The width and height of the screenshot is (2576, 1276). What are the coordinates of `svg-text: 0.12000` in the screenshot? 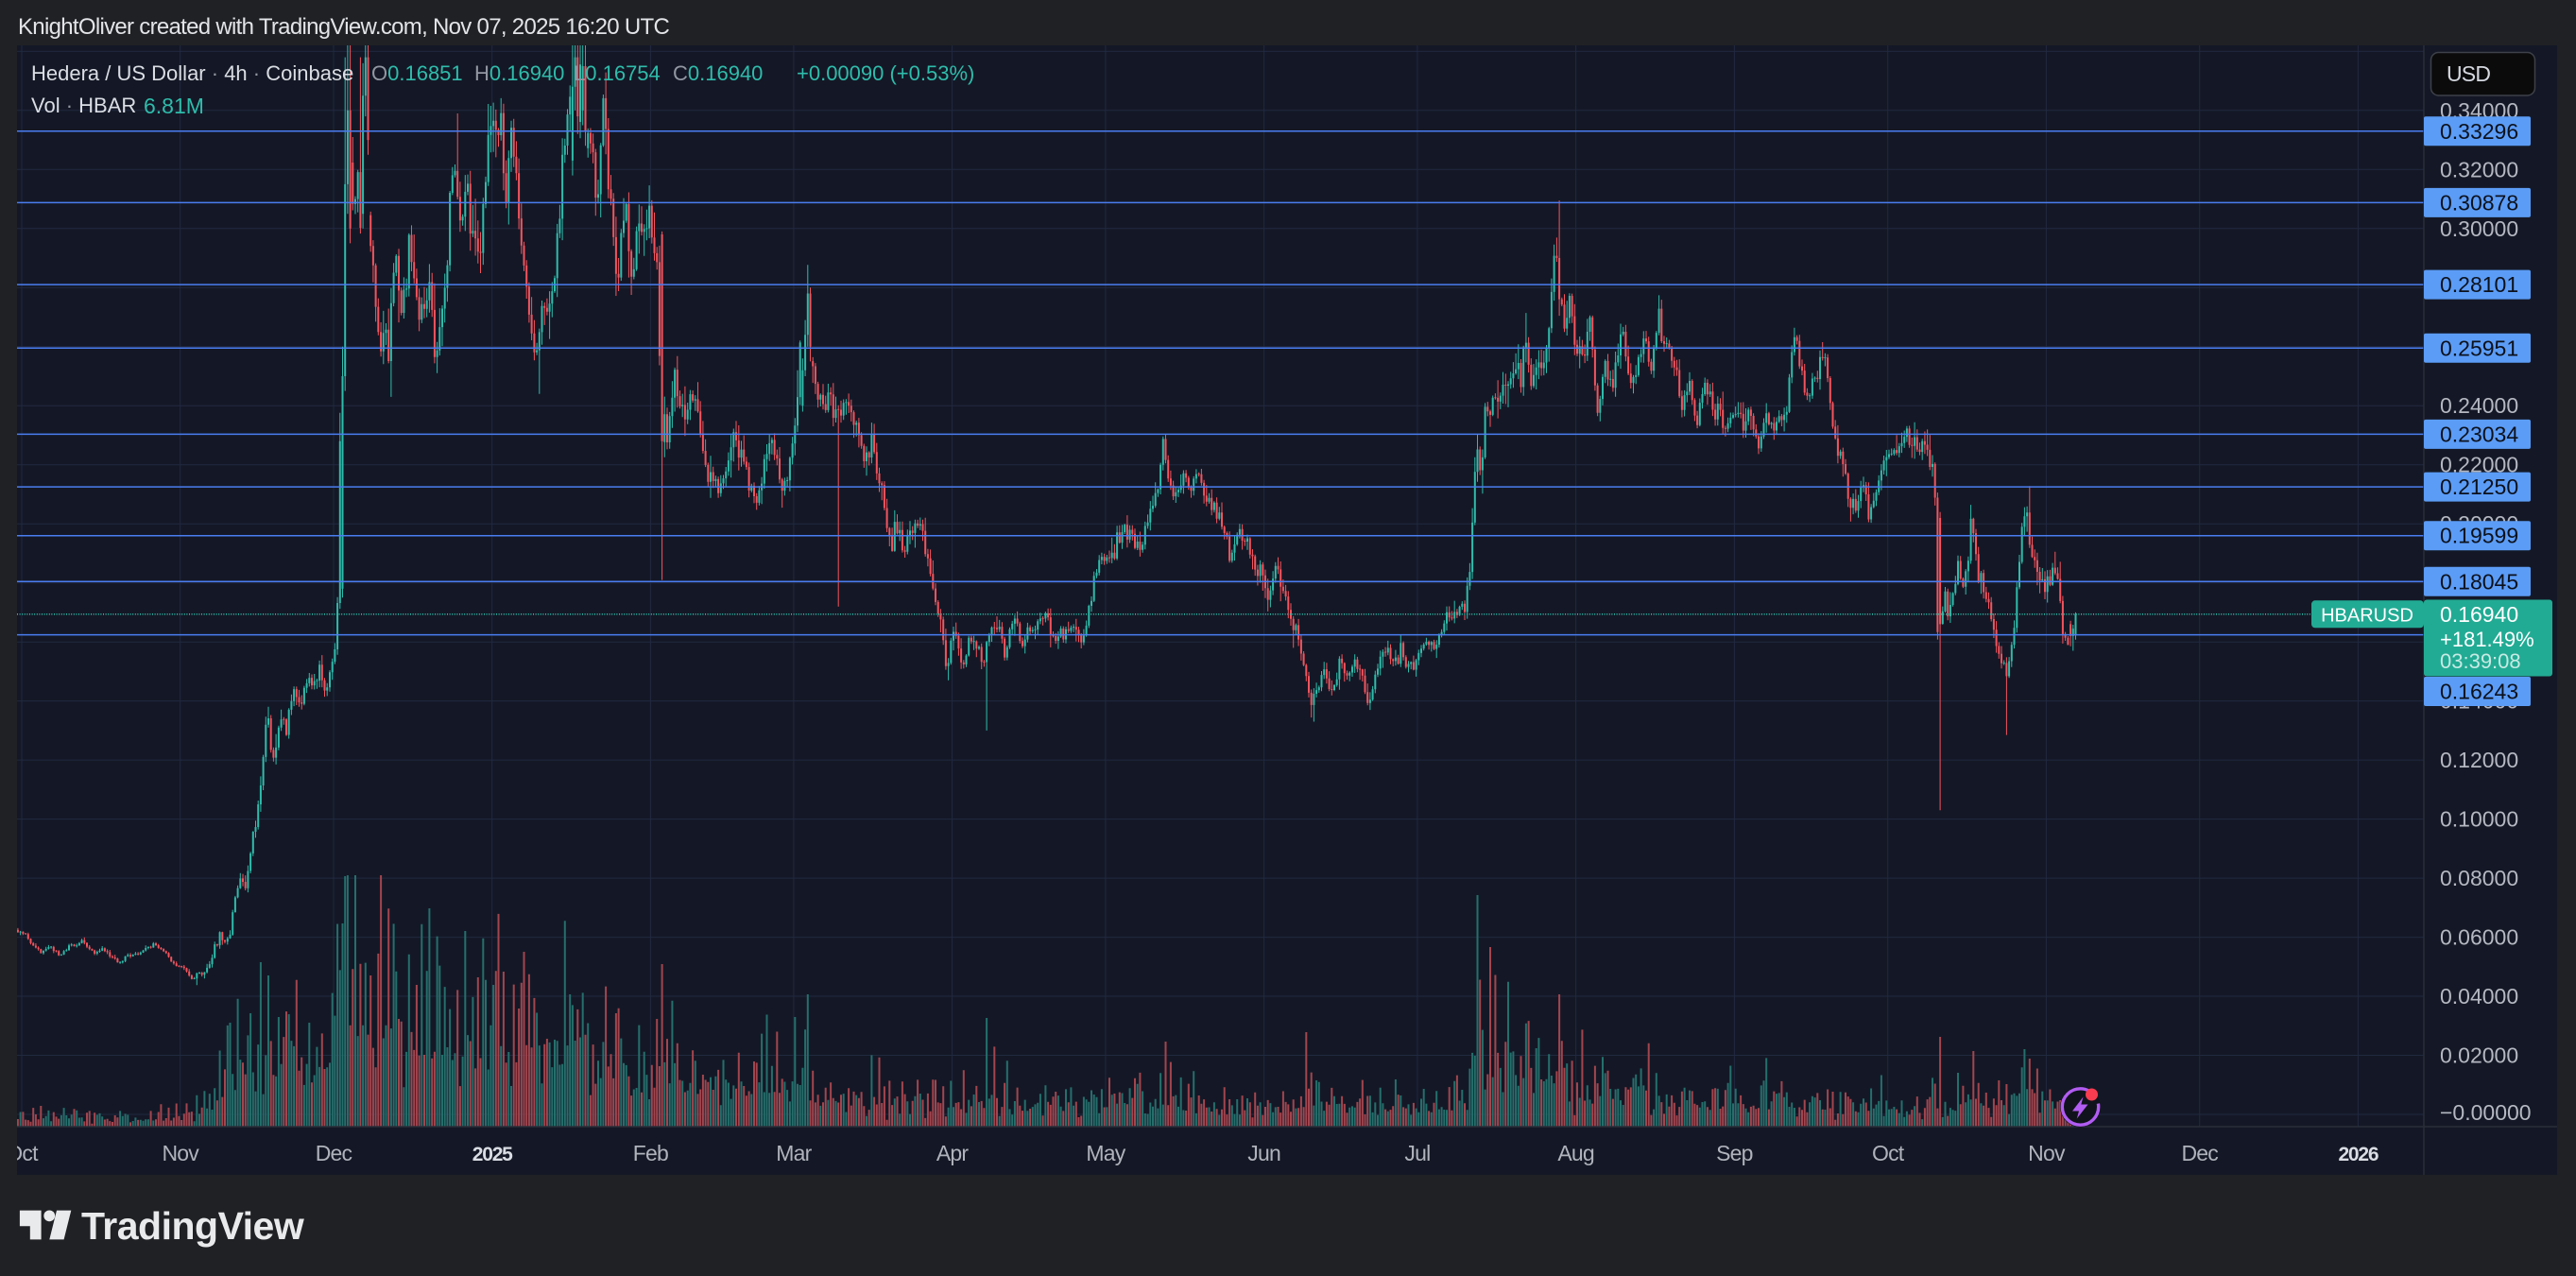 It's located at (2479, 760).